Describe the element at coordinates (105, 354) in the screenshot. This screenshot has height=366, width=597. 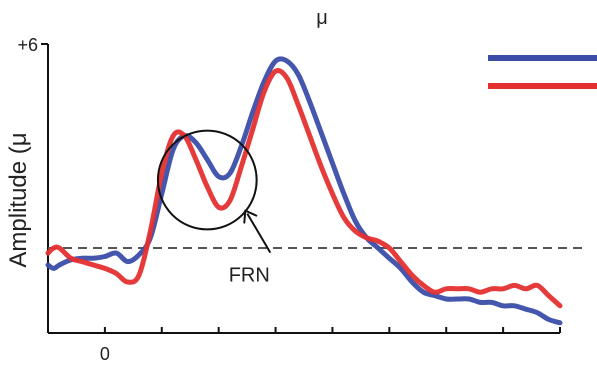
I see `x-tick-label-0: 0` at that location.